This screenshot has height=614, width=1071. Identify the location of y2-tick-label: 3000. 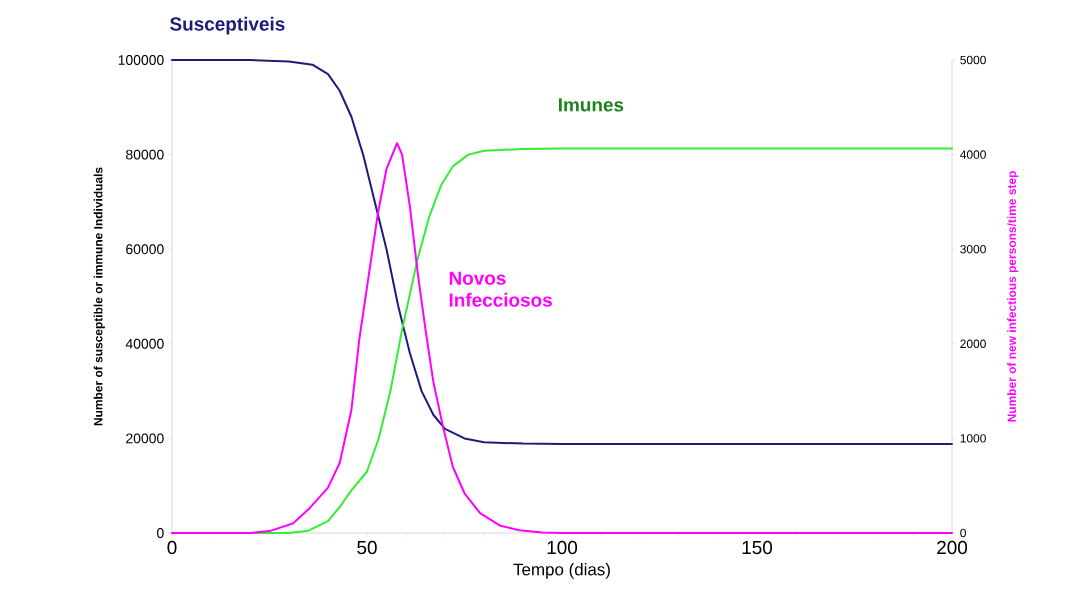
(973, 249).